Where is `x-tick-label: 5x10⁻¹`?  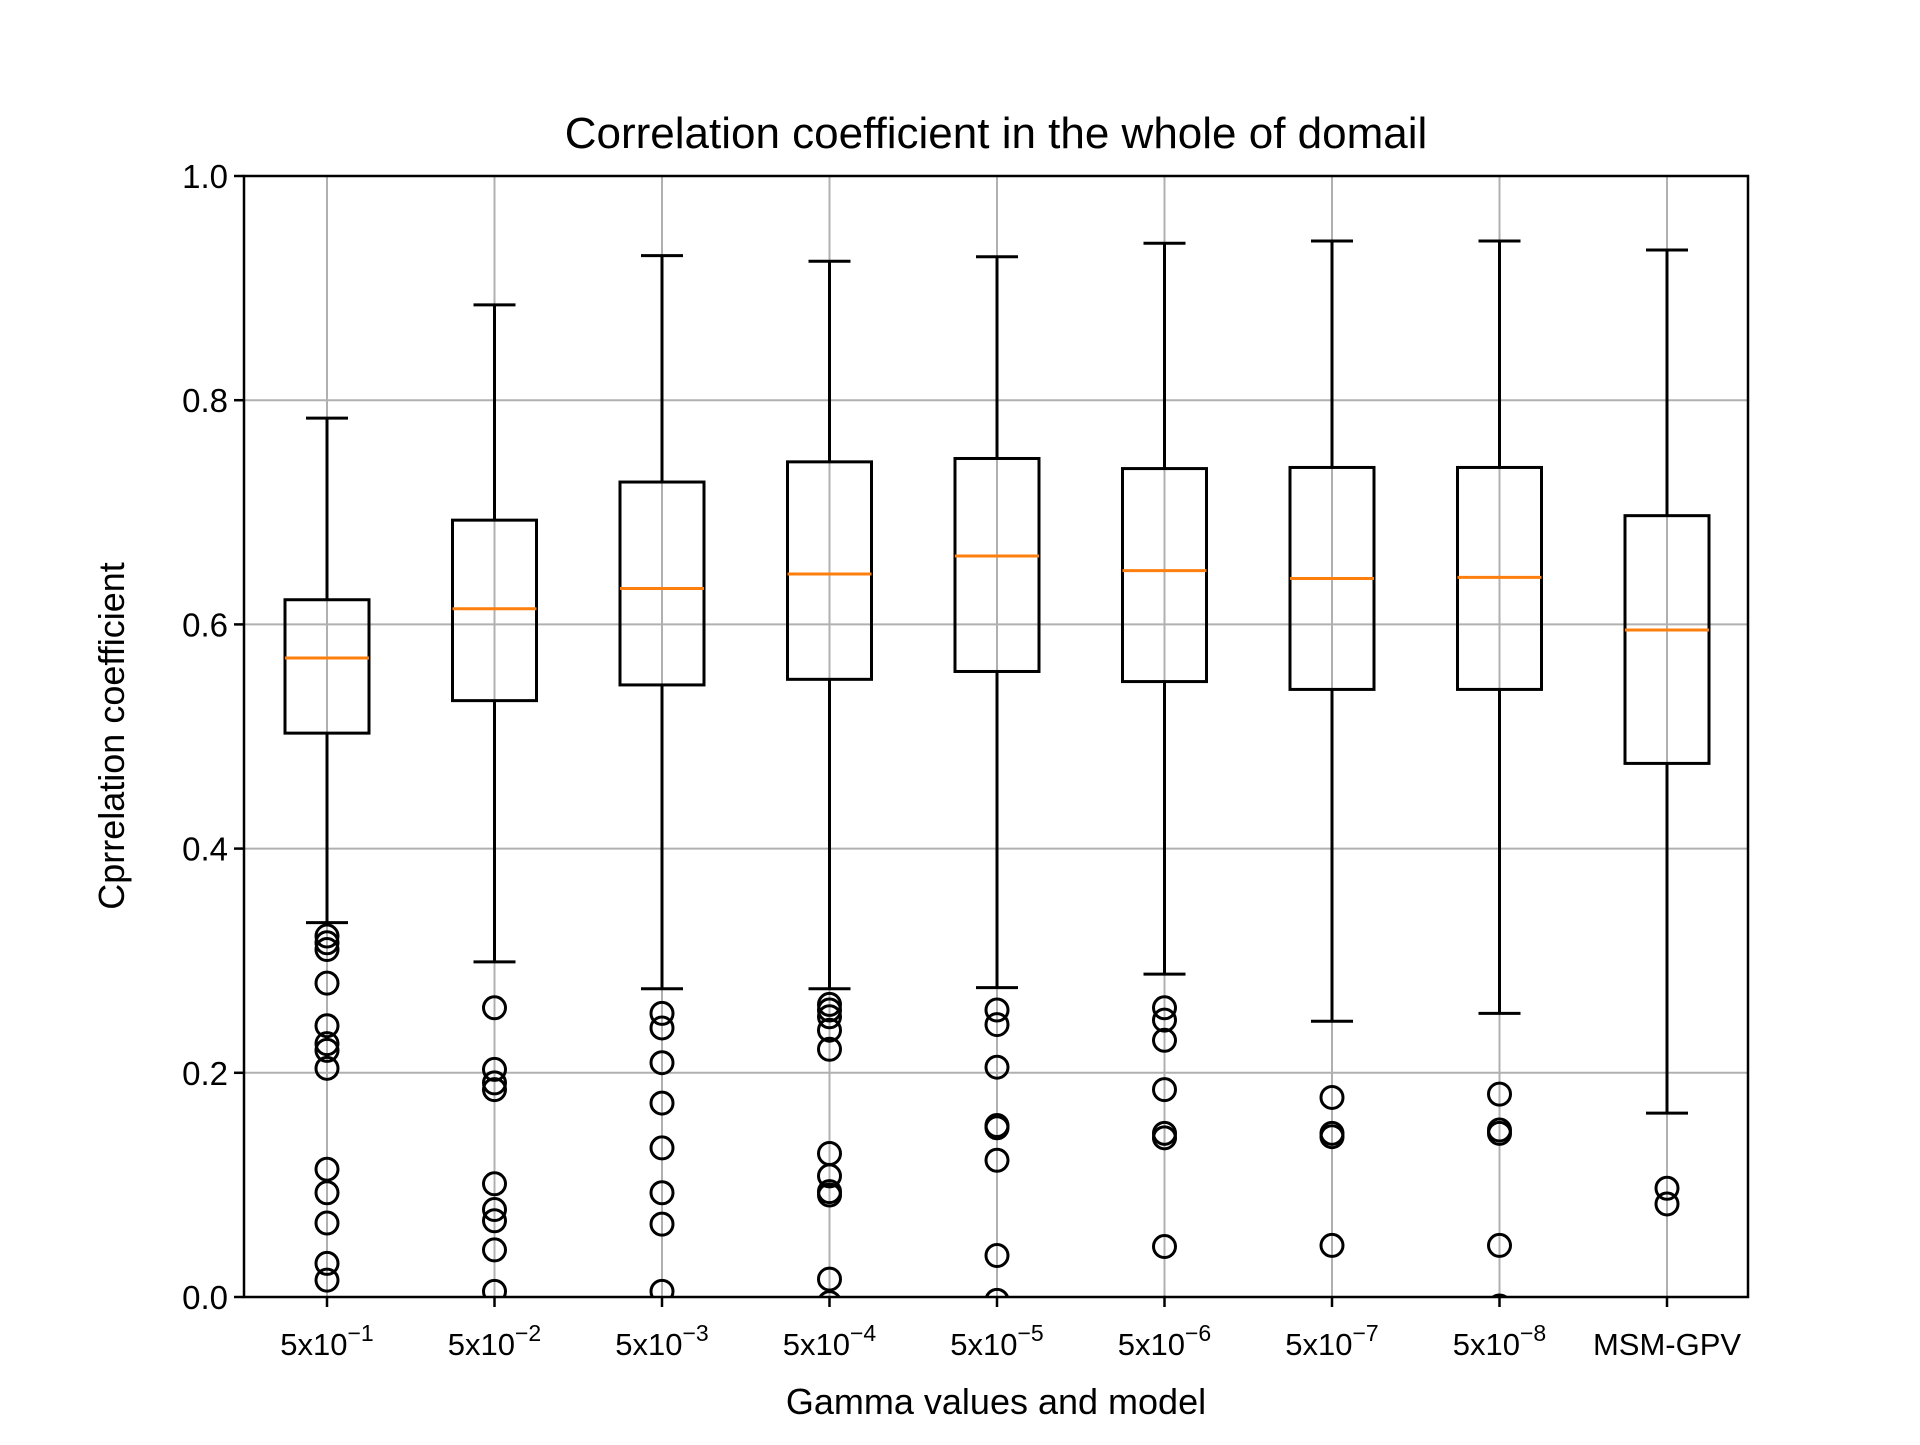 x-tick-label: 5x10⁻¹ is located at coordinates (326, 1341).